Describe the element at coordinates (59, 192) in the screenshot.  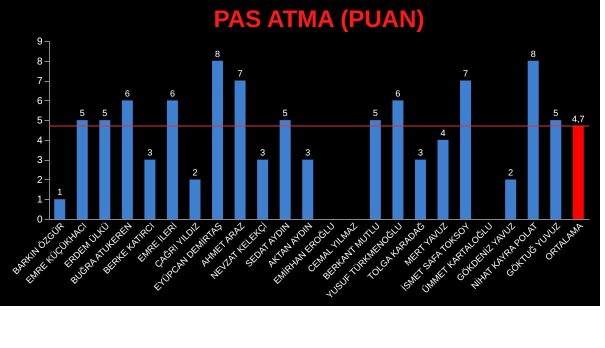
I see `data-label: 1` at that location.